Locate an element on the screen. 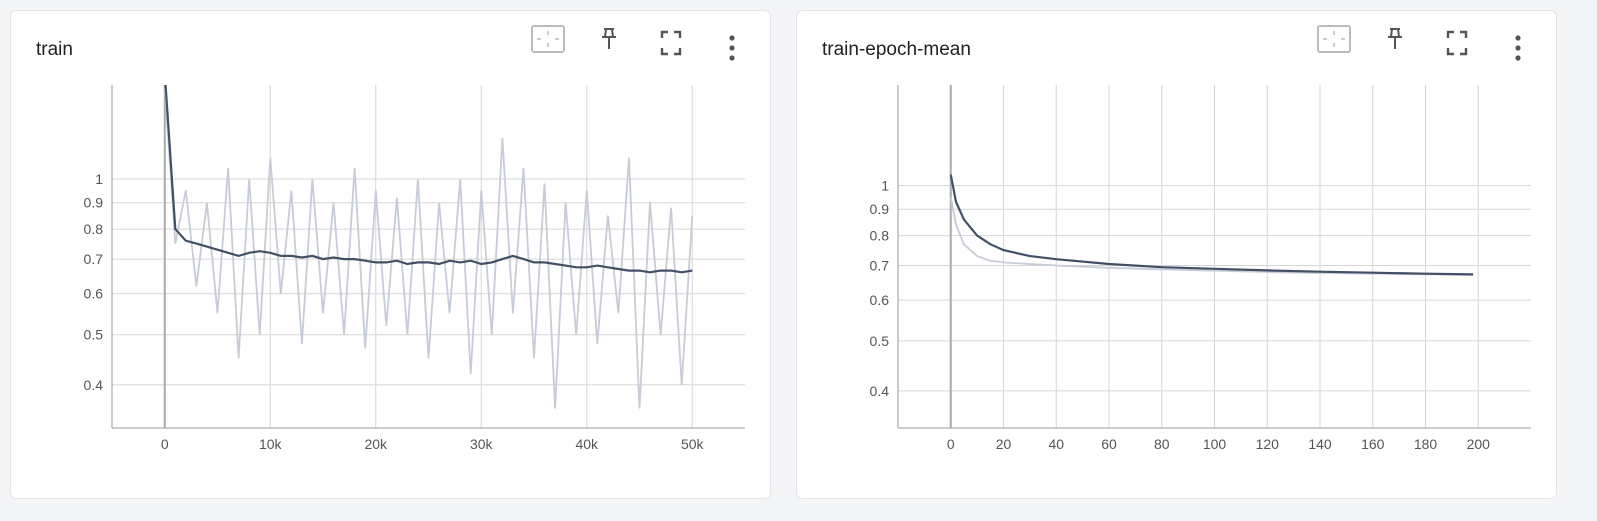 This screenshot has height=521, width=1597. x-tick-label: 30k is located at coordinates (482, 444).